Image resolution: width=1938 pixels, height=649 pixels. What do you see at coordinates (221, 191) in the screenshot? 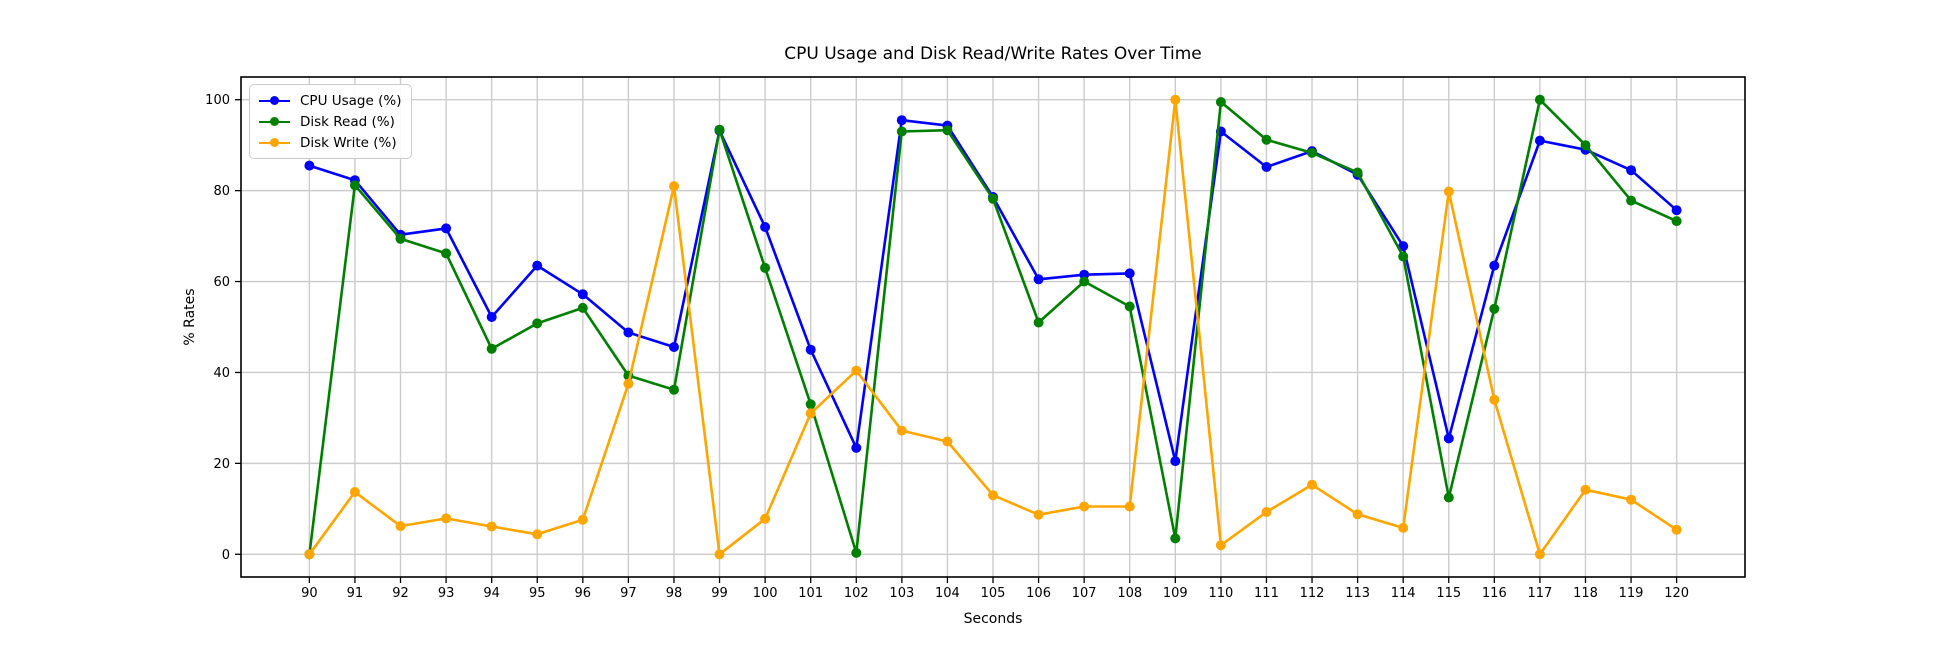
I see `y-tick-label: 80` at bounding box center [221, 191].